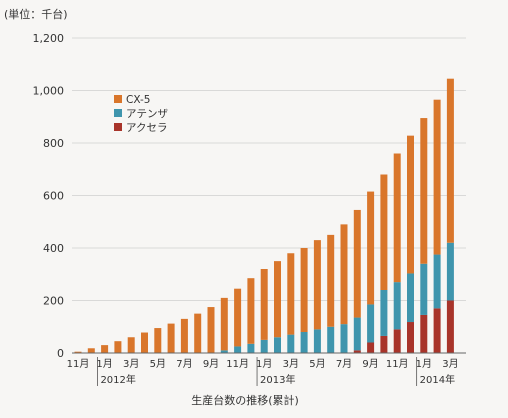 The height and width of the screenshot is (418, 508). What do you see at coordinates (53, 301) in the screenshot?
I see `y-tick-label: 200` at bounding box center [53, 301].